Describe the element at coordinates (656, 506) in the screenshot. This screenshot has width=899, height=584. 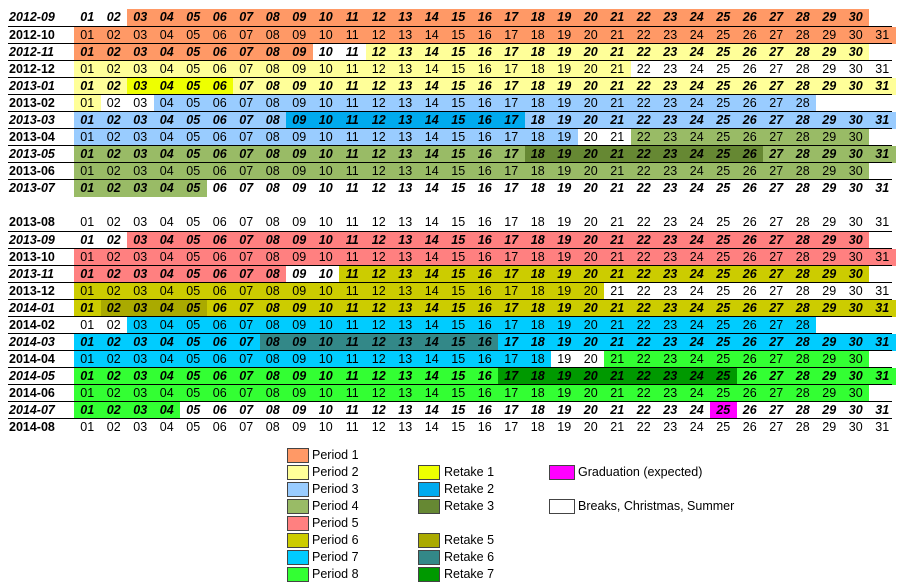
I see `legend-label-breaks: Breaks, Christmas, Summer` at that location.